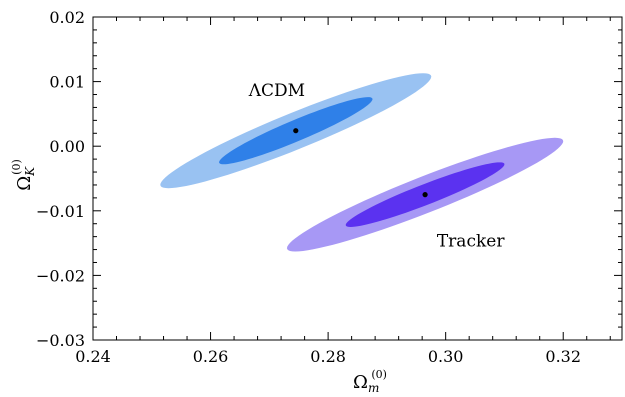  What do you see at coordinates (328, 356) in the screenshot?
I see `x-tick-label: 0.28` at bounding box center [328, 356].